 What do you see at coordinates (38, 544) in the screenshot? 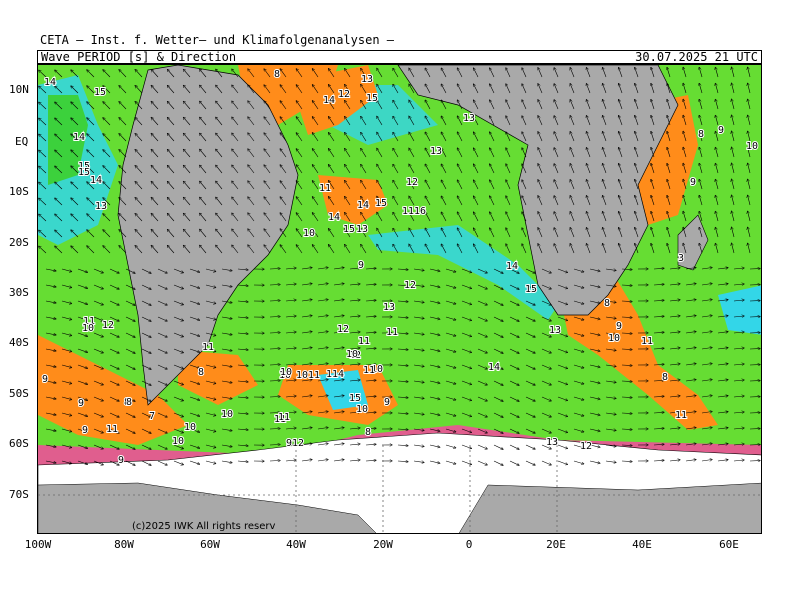
I see `lon-label: 100W` at bounding box center [38, 544].